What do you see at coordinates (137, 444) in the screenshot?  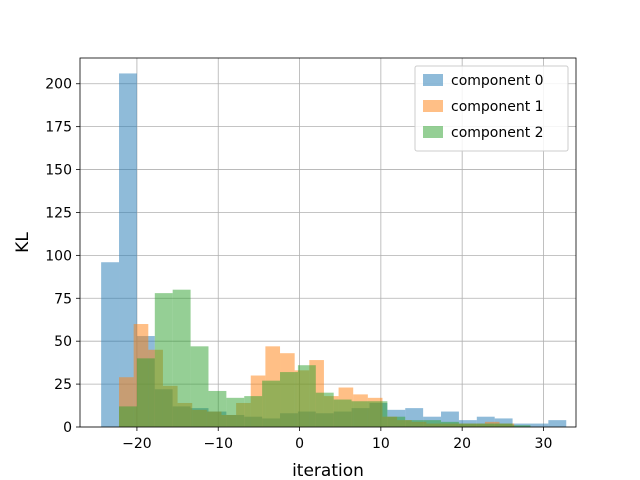 I see `x-tick-label: −20` at bounding box center [137, 444].